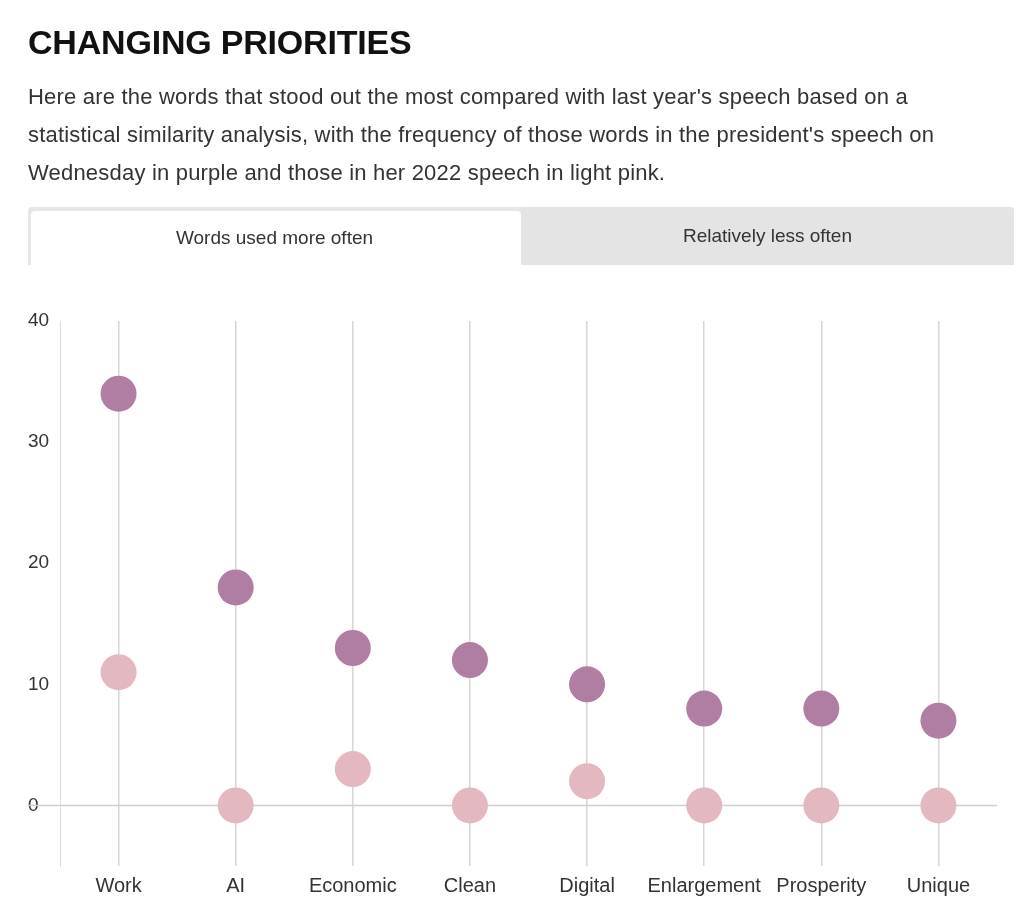  I want to click on y-tick-label: 10, so click(39, 683).